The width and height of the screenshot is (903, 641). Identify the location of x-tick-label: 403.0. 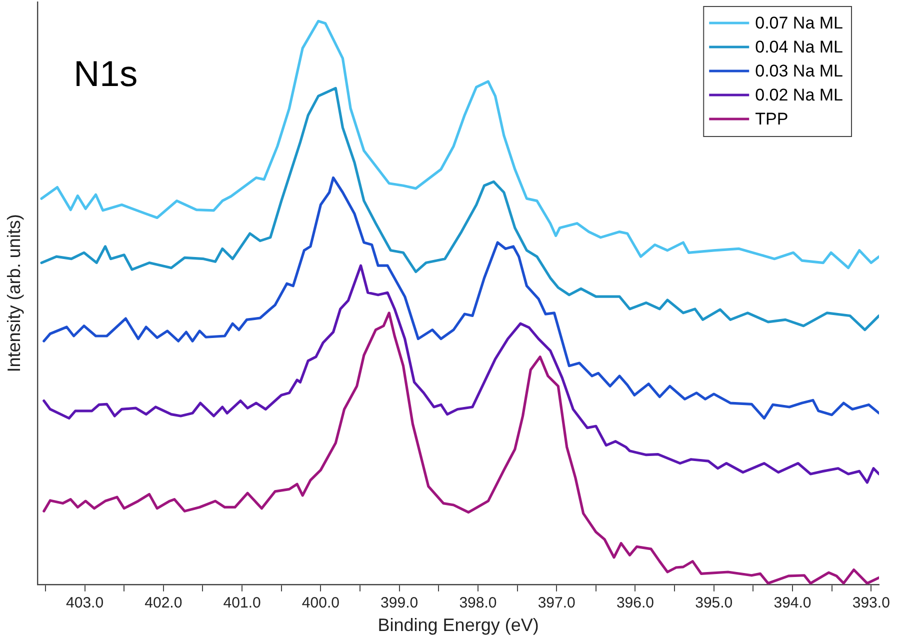
(85, 603).